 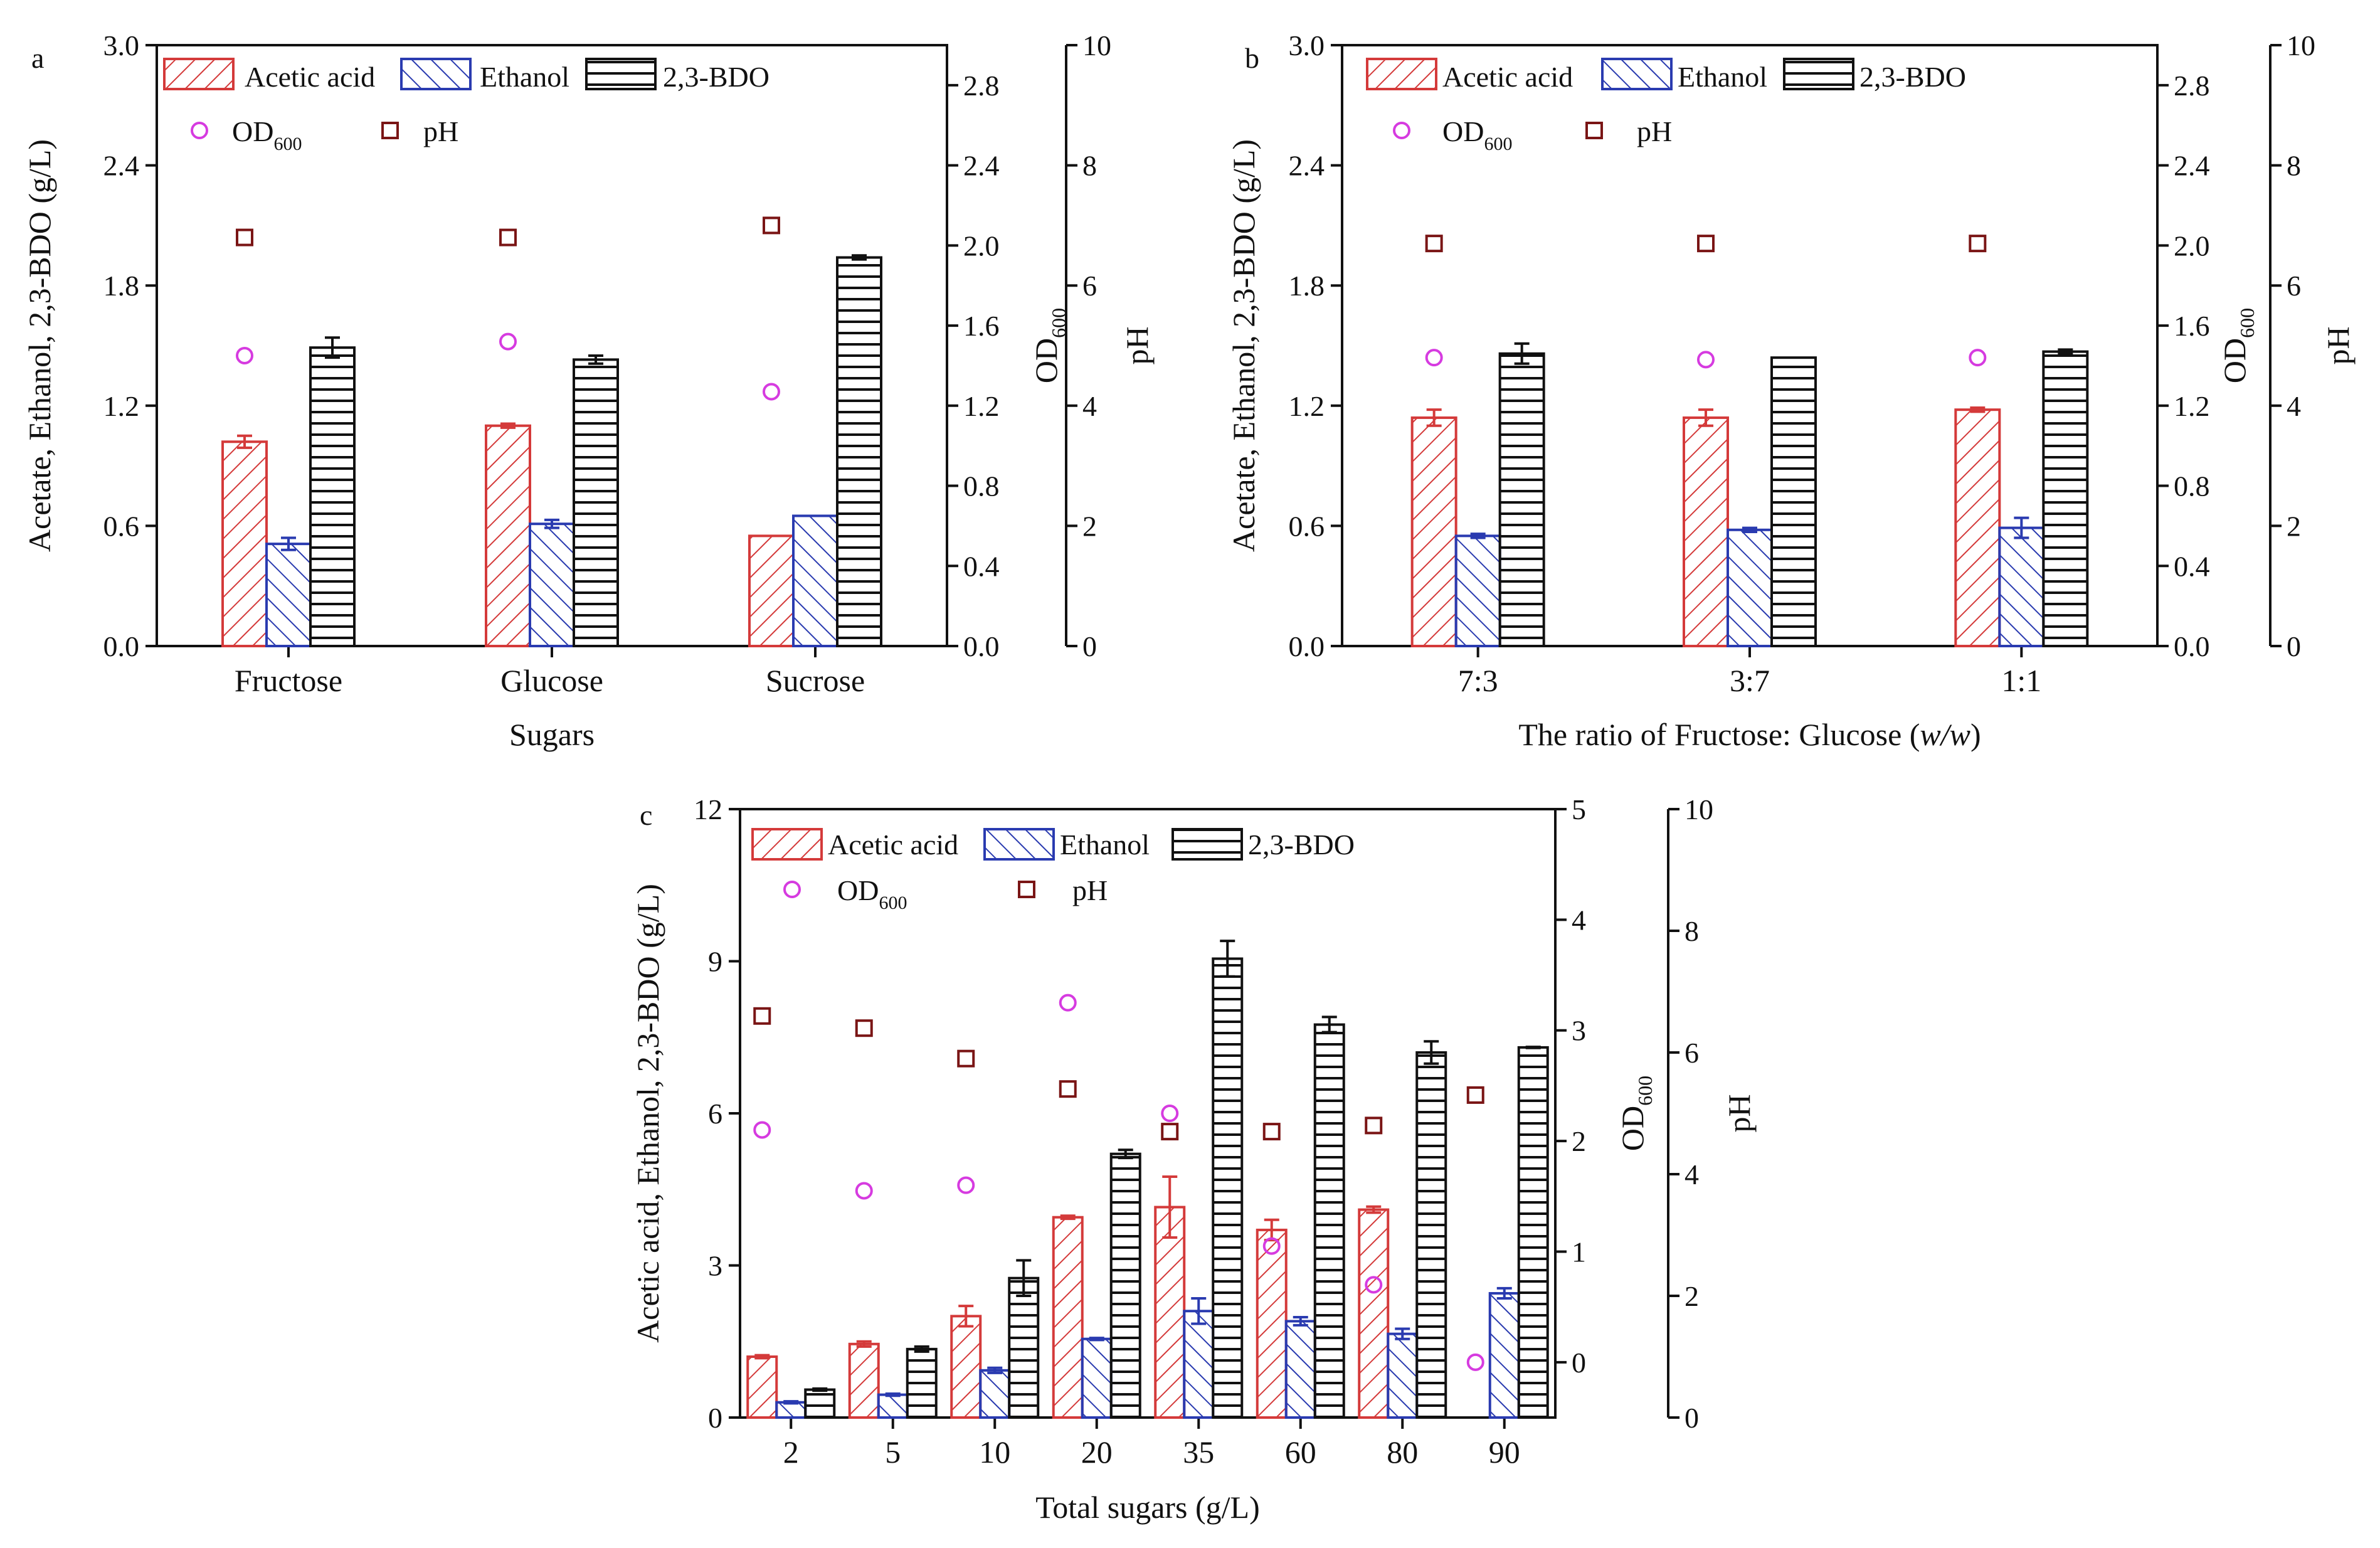 What do you see at coordinates (1198, 1452) in the screenshot?
I see `x-tick-label: 35` at bounding box center [1198, 1452].